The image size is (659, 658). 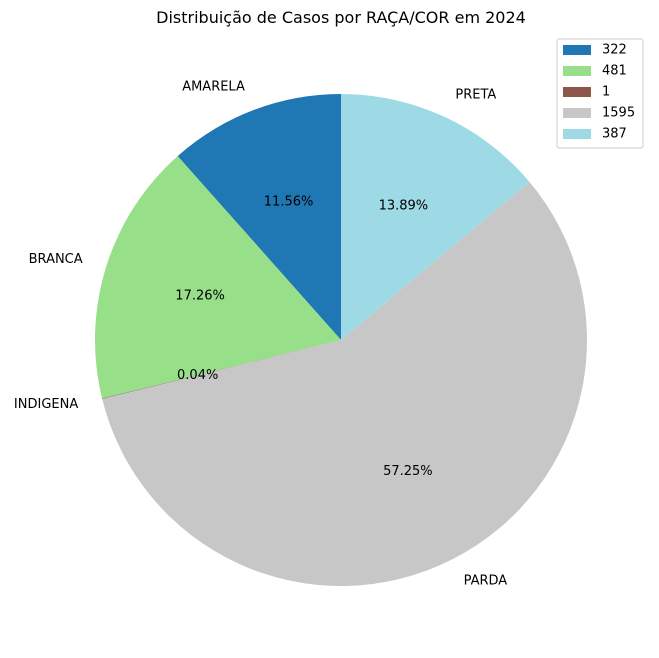 What do you see at coordinates (289, 202) in the screenshot?
I see `percent-label-amarela: 11.56%` at bounding box center [289, 202].